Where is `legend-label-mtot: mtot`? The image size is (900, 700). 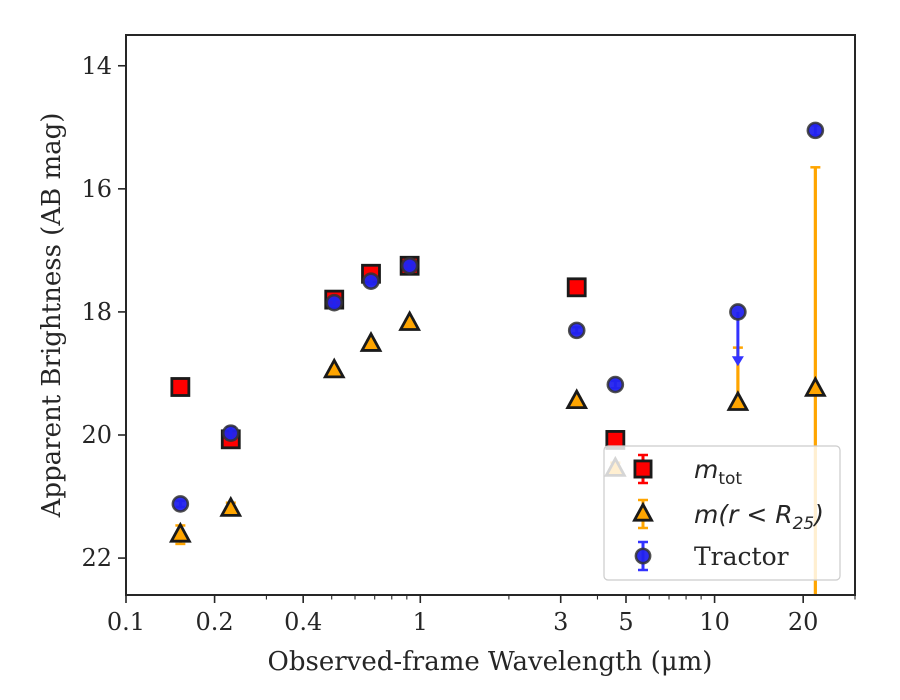
legend-label-mtot: mtot is located at coordinates (718, 472).